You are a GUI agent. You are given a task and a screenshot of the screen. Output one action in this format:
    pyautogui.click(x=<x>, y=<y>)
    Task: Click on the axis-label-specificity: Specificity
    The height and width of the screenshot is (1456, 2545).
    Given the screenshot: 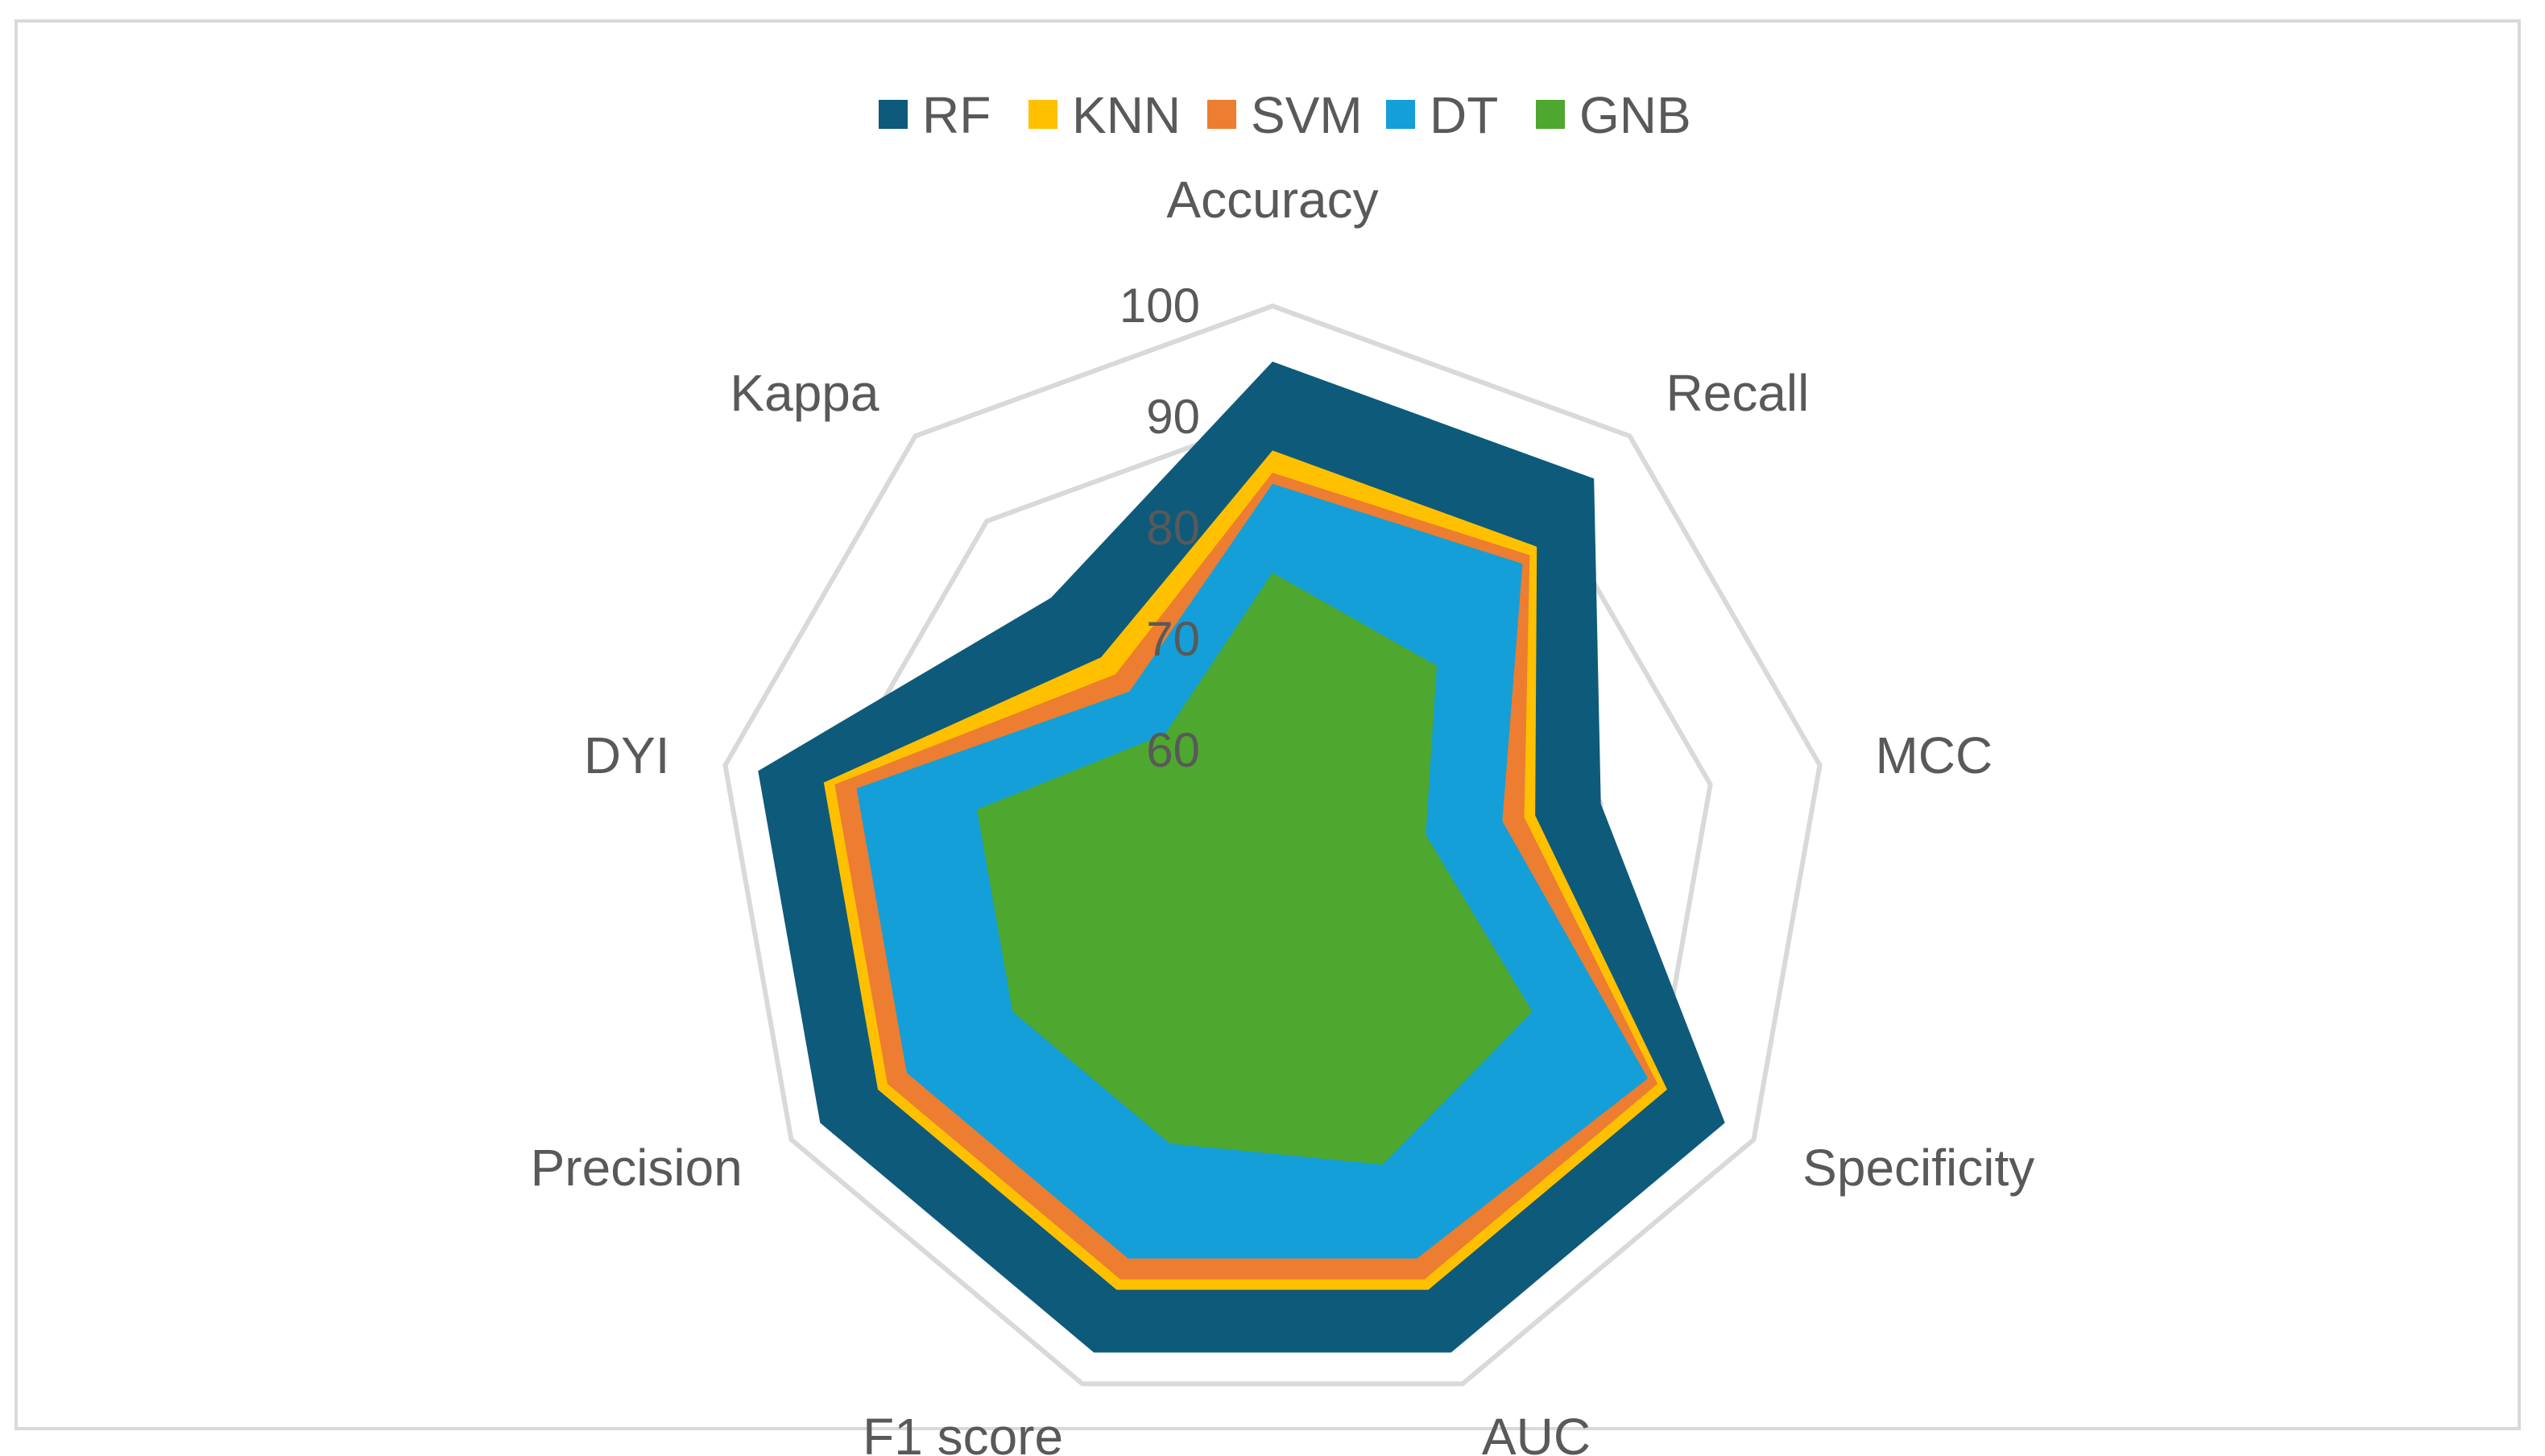 What is the action you would take?
    pyautogui.click(x=1918, y=1168)
    